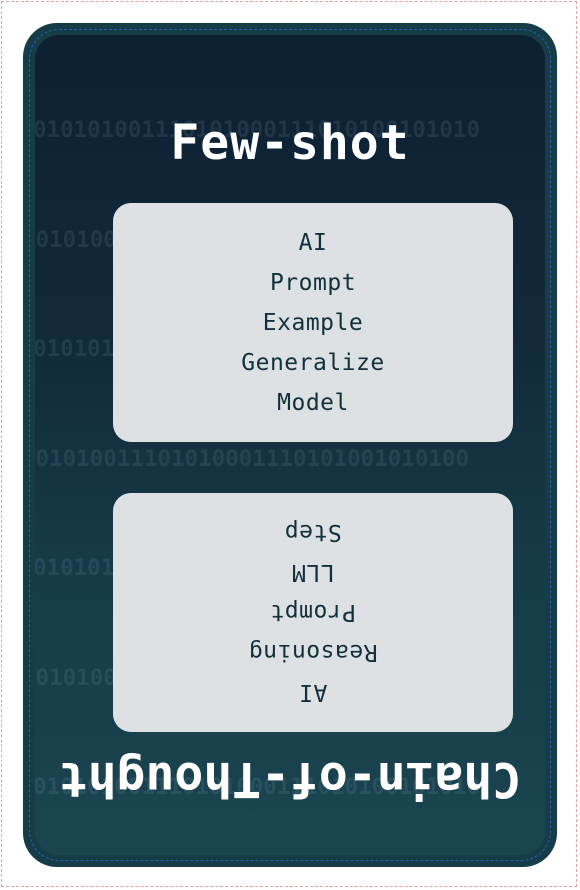 The width and height of the screenshot is (580, 890). I want to click on top-card-title: Few-shot, so click(290, 143).